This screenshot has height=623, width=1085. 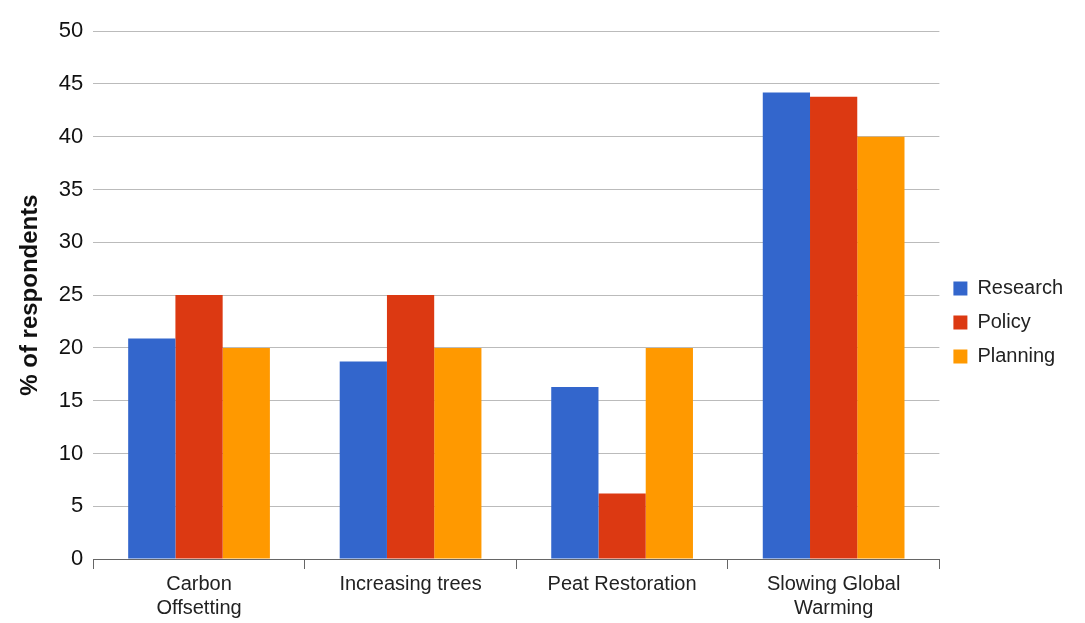 I want to click on y-tick-label: 30, so click(x=71, y=241).